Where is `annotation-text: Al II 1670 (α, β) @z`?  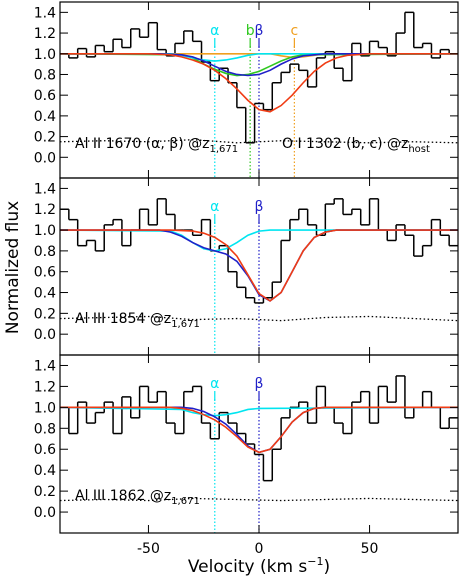 annotation-text: Al II 1670 (α, β) @z is located at coordinates (142, 144).